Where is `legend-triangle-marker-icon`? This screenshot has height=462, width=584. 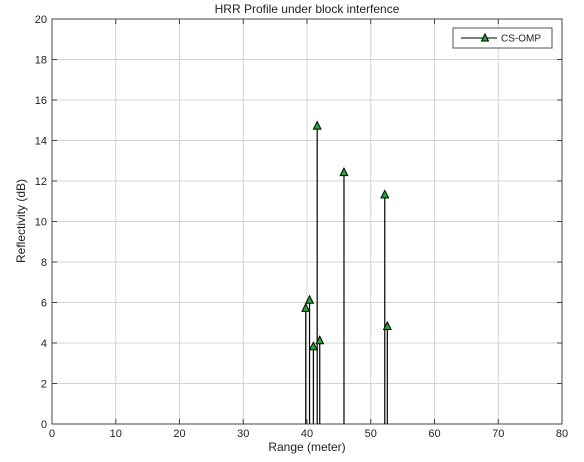
legend-triangle-marker-icon is located at coordinates (485, 37).